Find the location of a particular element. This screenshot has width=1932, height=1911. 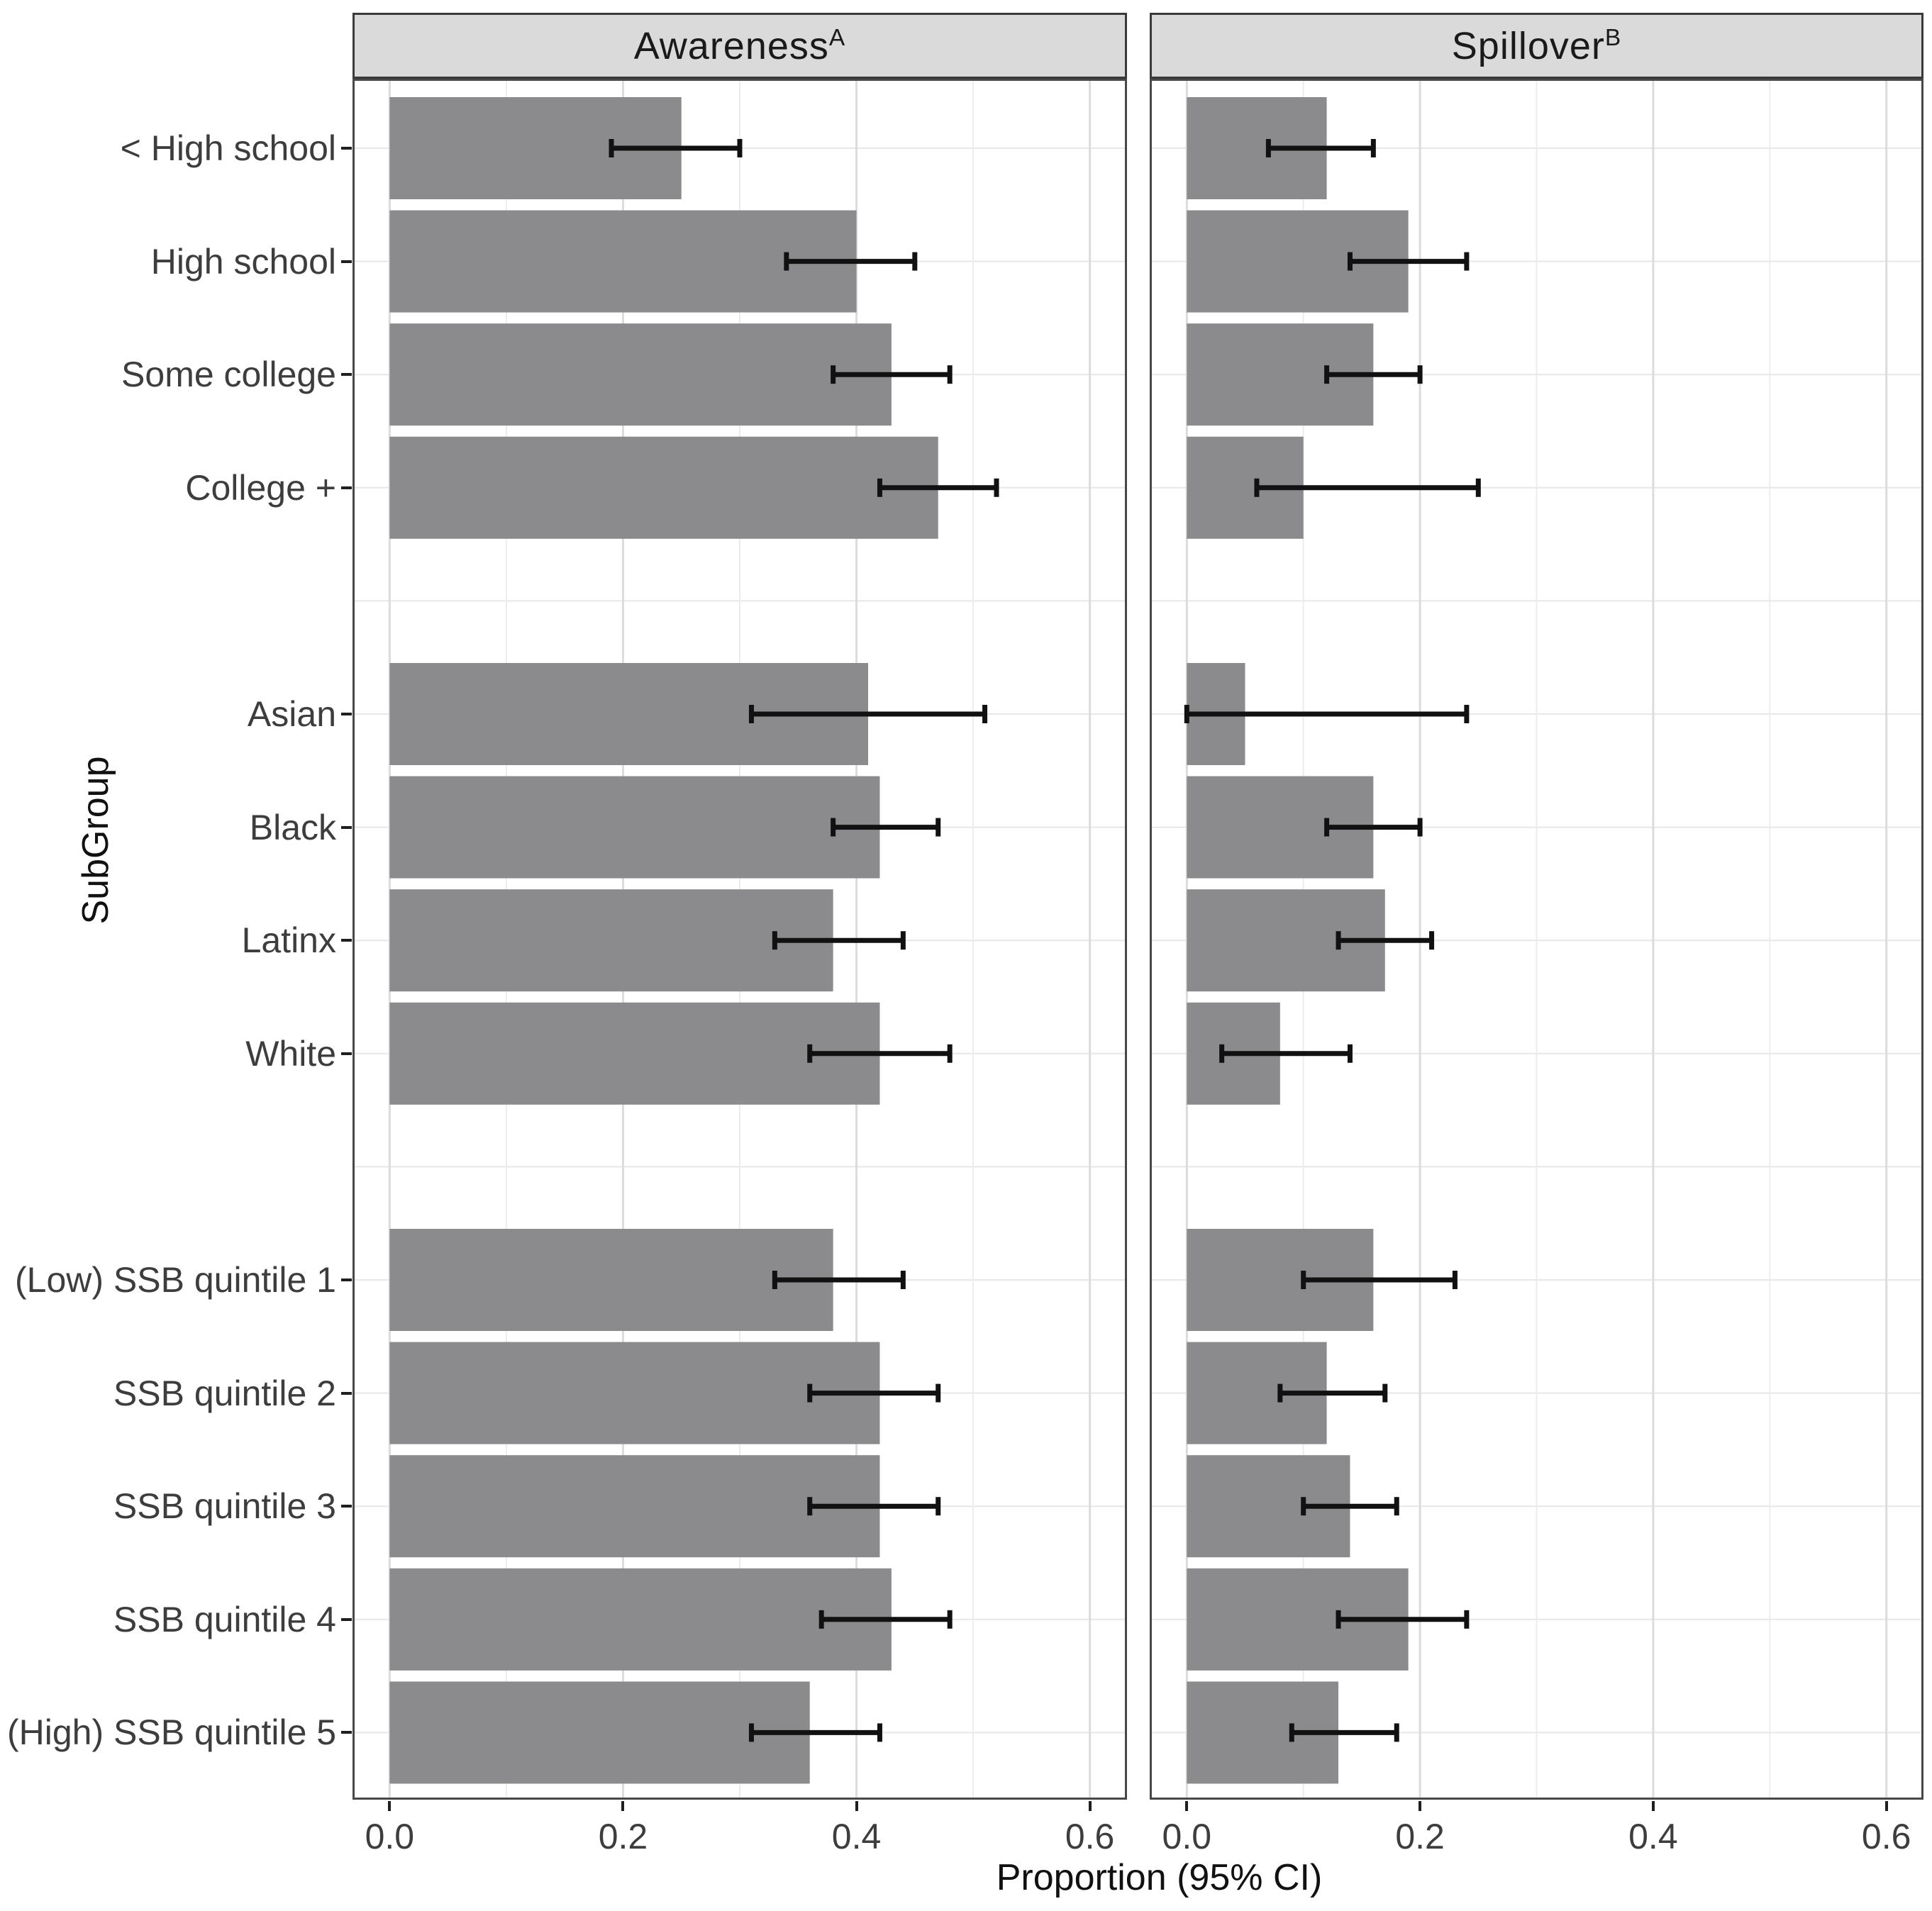

facet-superscript-a: A is located at coordinates (837, 37).